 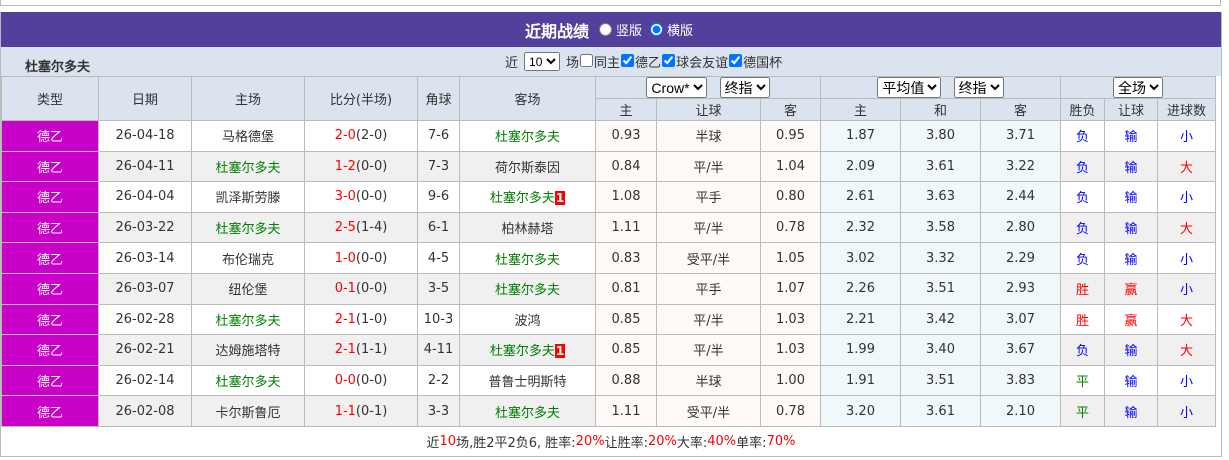 What do you see at coordinates (677, 87) in the screenshot?
I see `ah-company-select: Crow*` at bounding box center [677, 87].